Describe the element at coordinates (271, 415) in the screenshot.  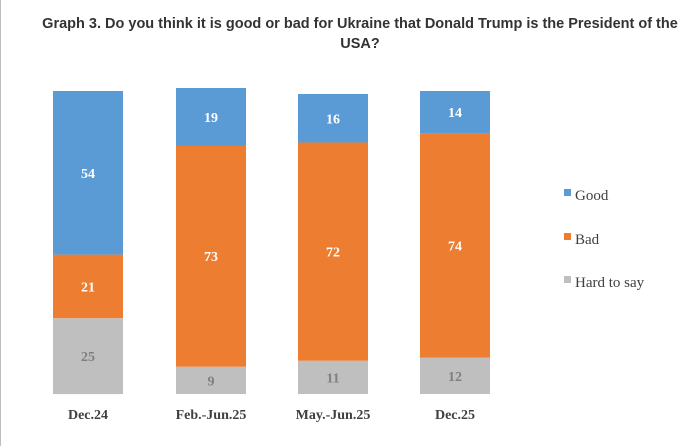
I see `category-labels: Dec.24 Feb.-Jun.25 May.-Jun.25 Dec.25` at that location.